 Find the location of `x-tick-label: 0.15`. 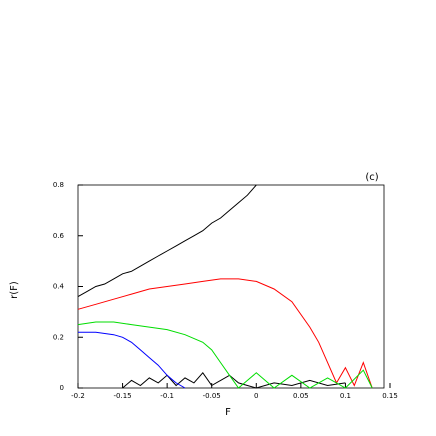

x-tick-label: 0.15 is located at coordinates (390, 396).